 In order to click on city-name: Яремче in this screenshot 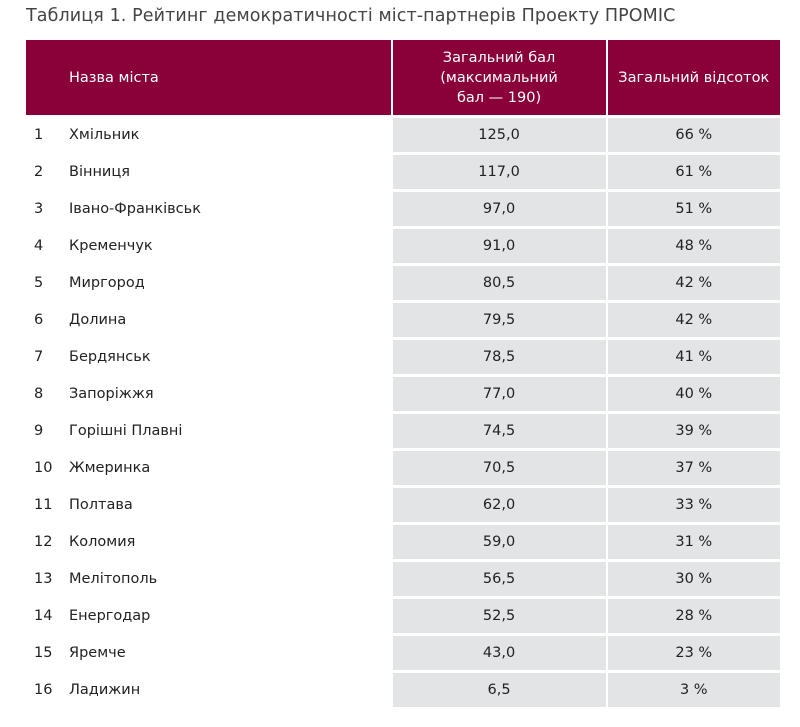, I will do `click(228, 652)`.